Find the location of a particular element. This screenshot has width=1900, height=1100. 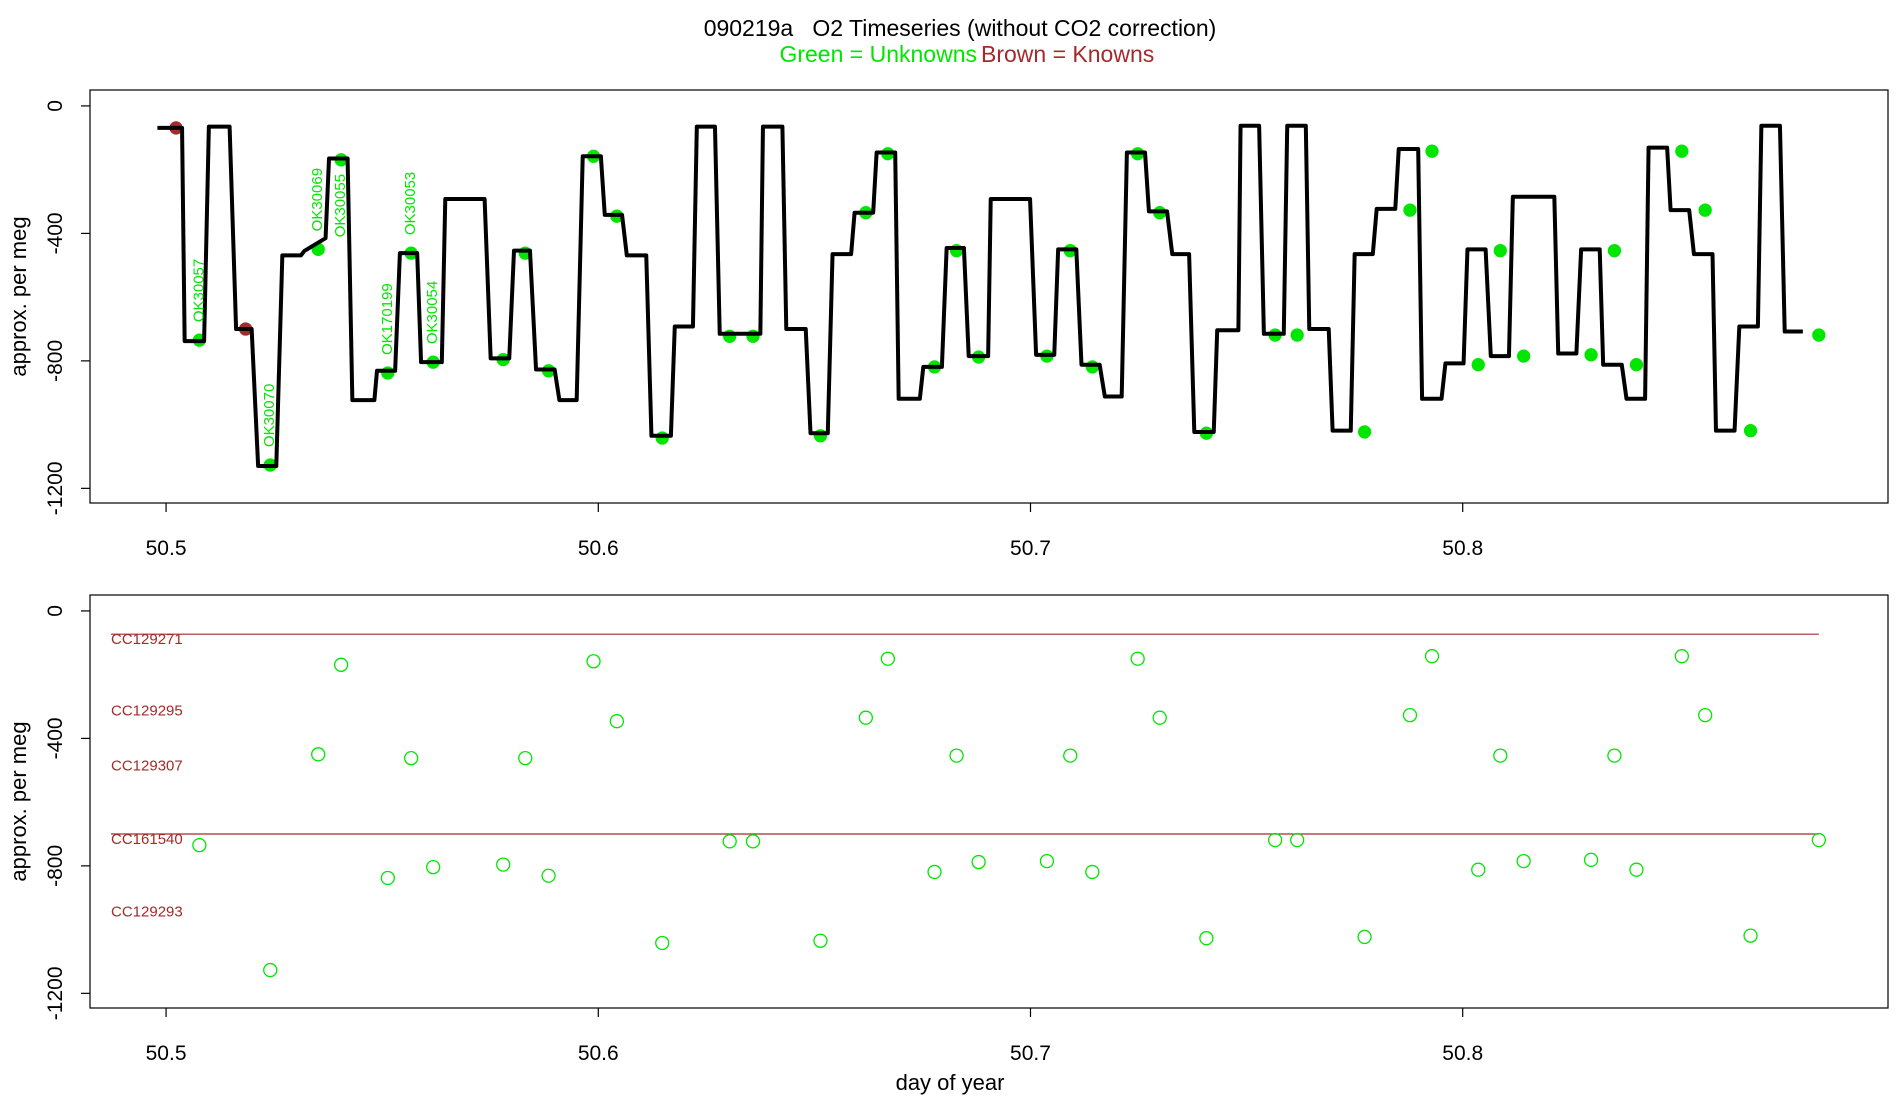

reference-label: CC129293 is located at coordinates (147, 911).